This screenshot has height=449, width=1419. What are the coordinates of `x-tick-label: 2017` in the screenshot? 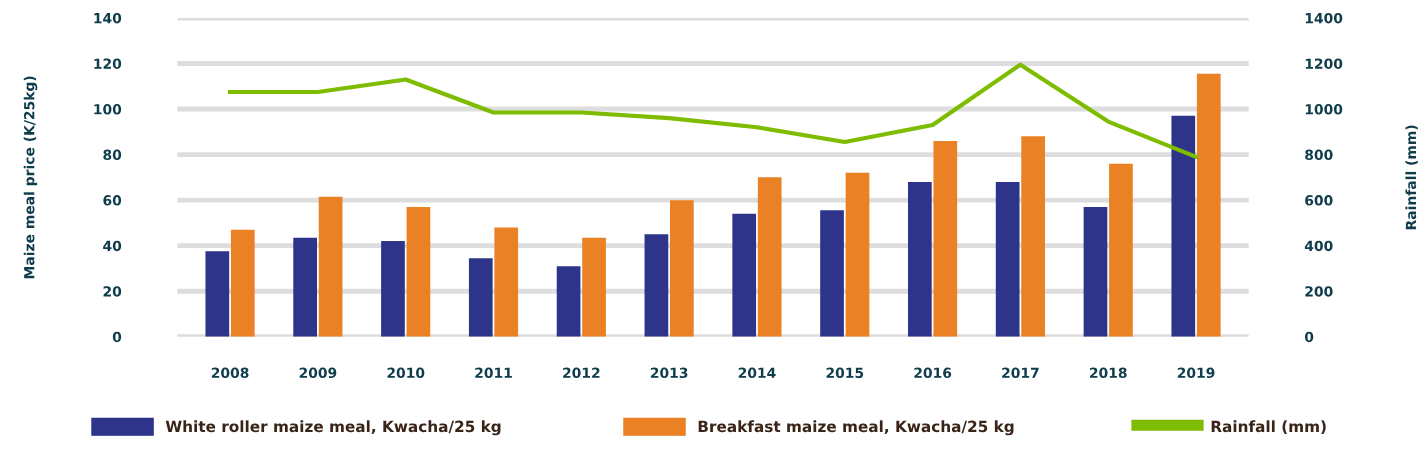 It's located at (1020, 373).